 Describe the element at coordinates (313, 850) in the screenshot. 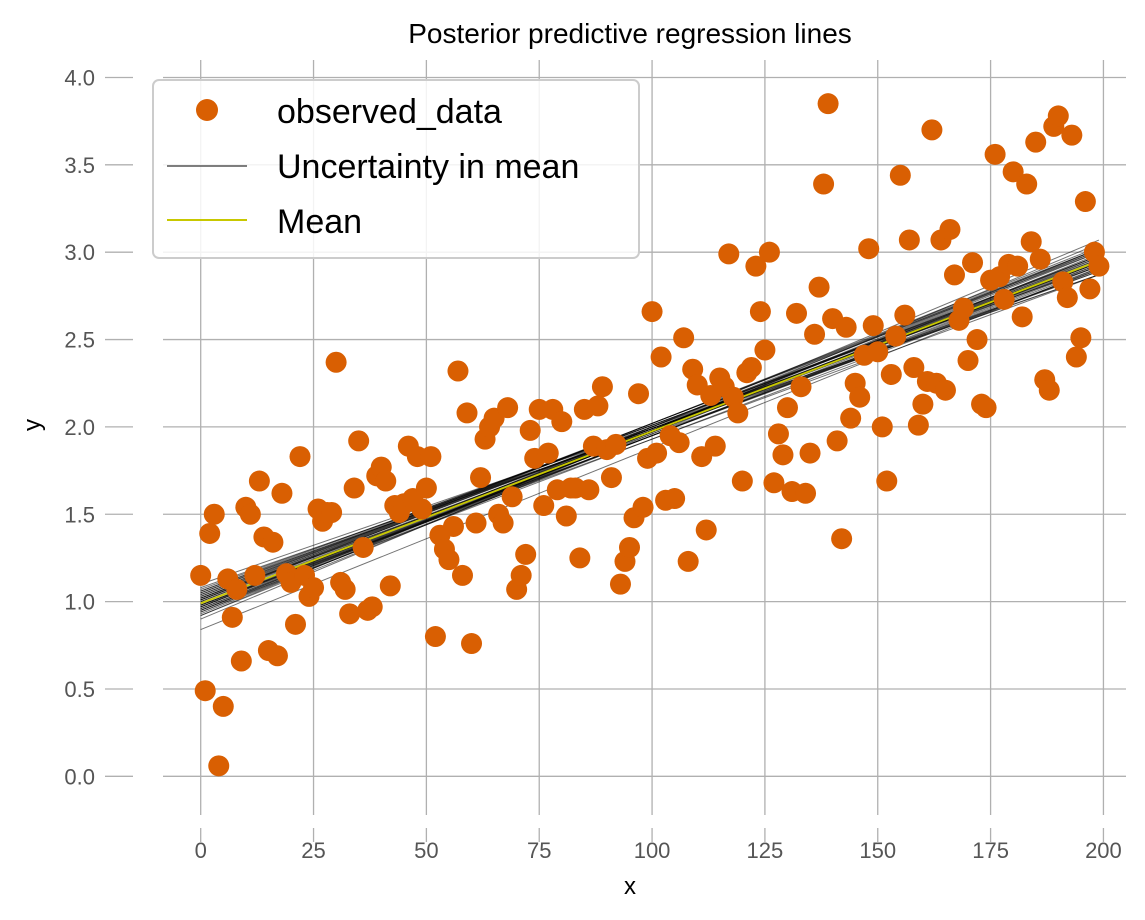

I see `x-tick-label: 25` at that location.